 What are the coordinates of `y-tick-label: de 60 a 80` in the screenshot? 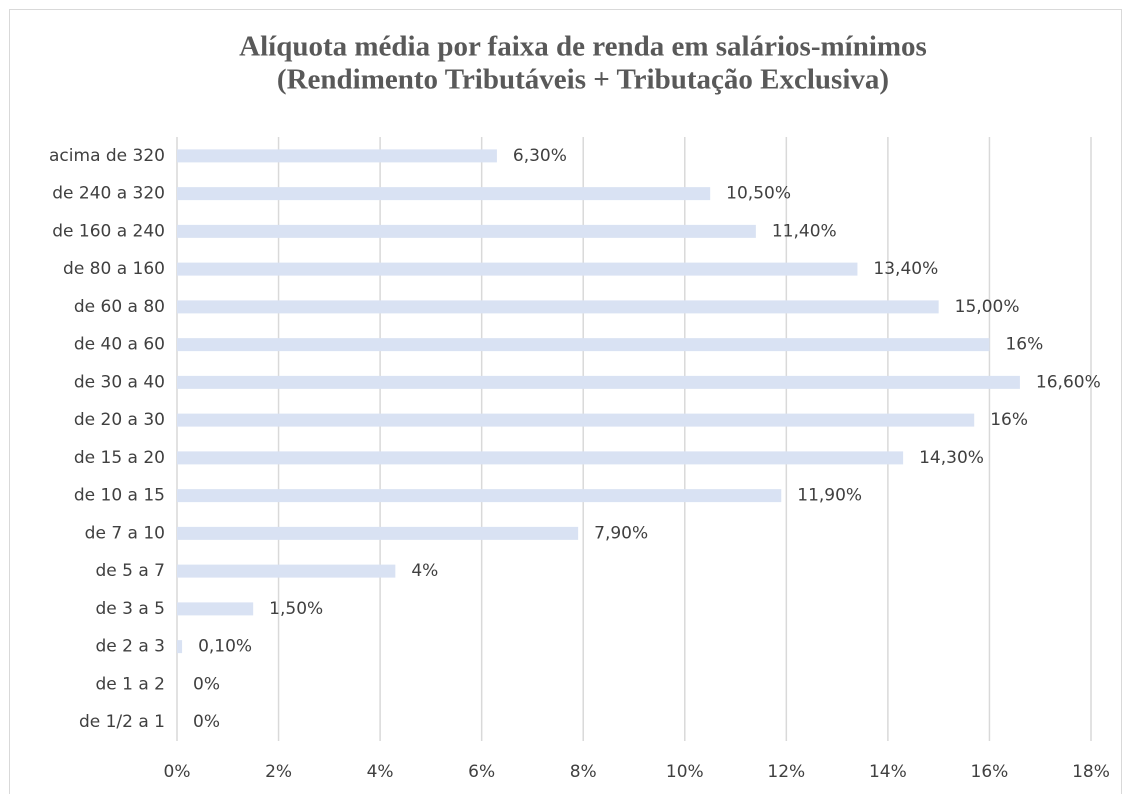 It's located at (119, 307).